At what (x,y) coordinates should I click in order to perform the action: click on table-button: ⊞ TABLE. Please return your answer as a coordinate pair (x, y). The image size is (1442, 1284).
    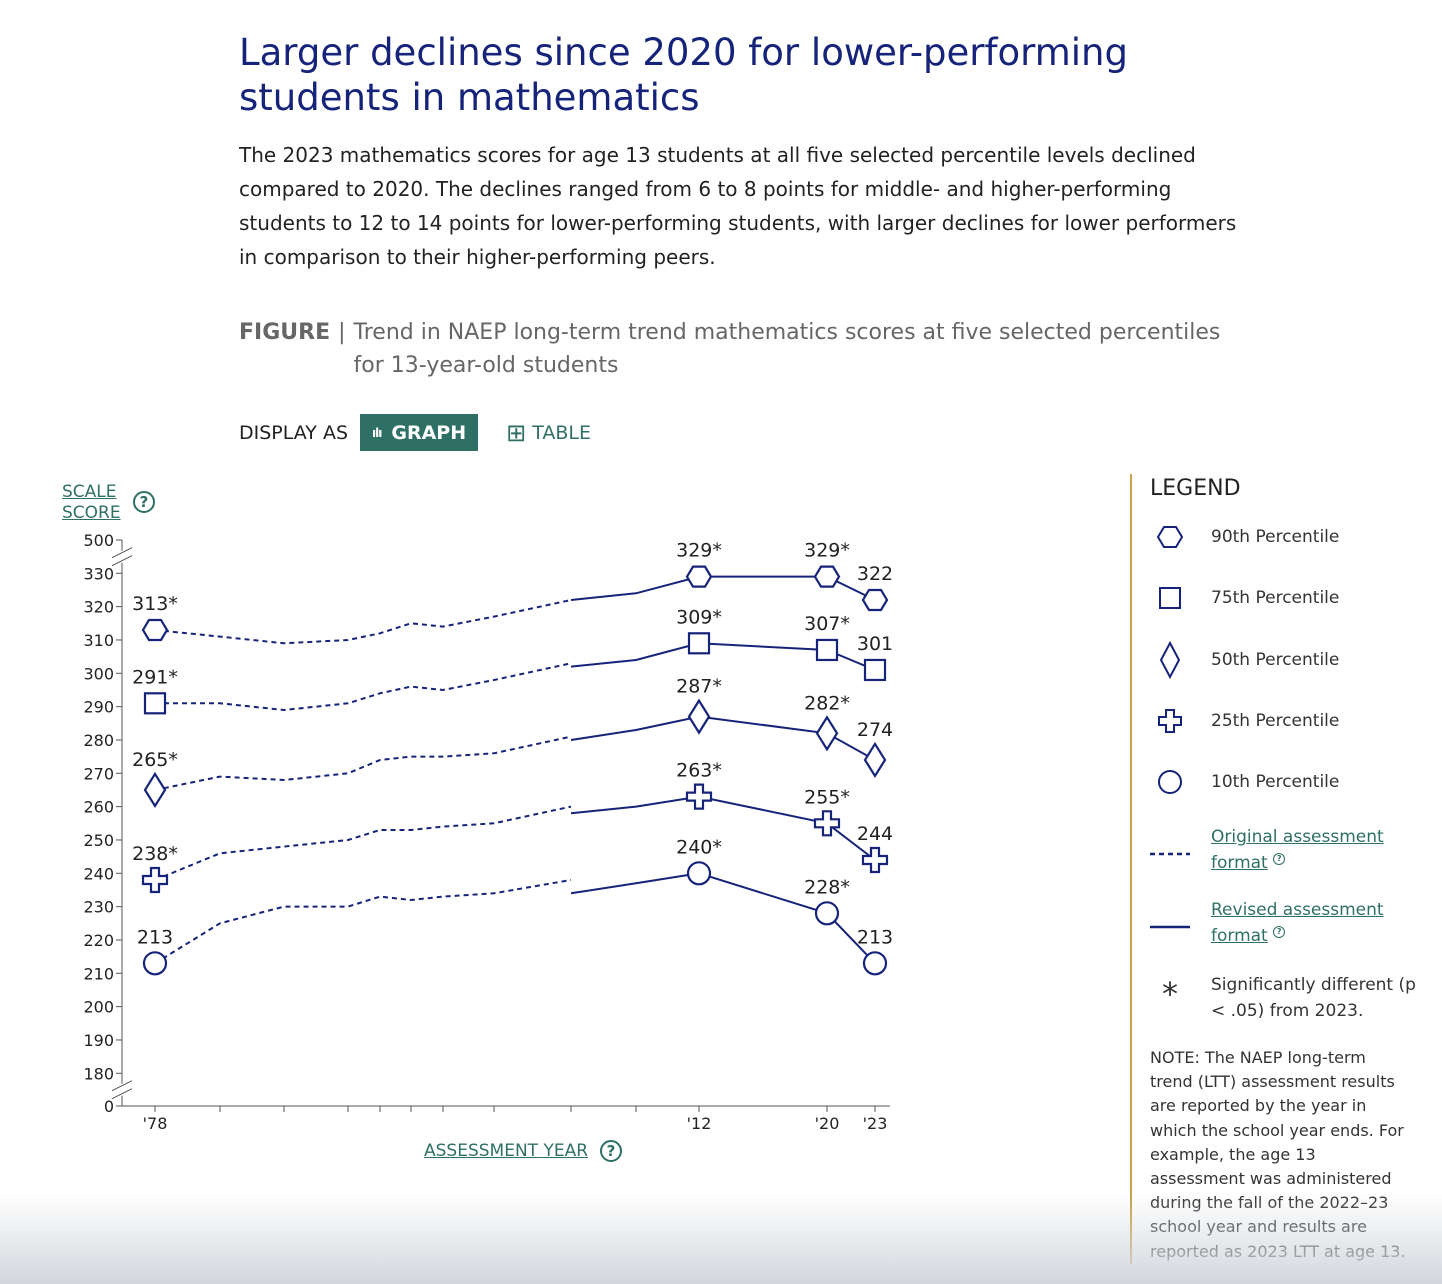
    Looking at the image, I should click on (548, 433).